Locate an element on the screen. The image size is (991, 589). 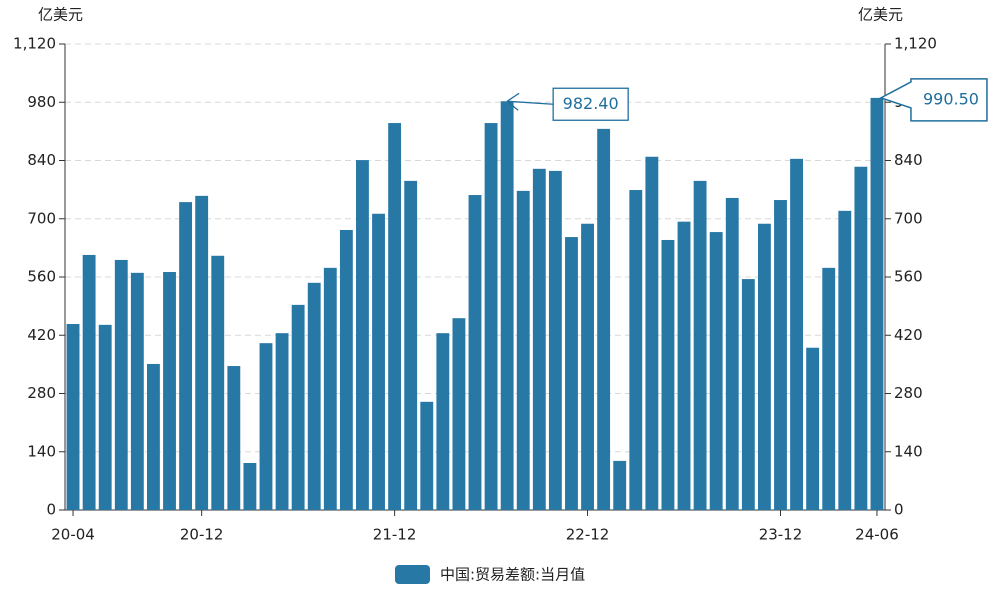
y-tick-label: 420 is located at coordinates (41, 335).